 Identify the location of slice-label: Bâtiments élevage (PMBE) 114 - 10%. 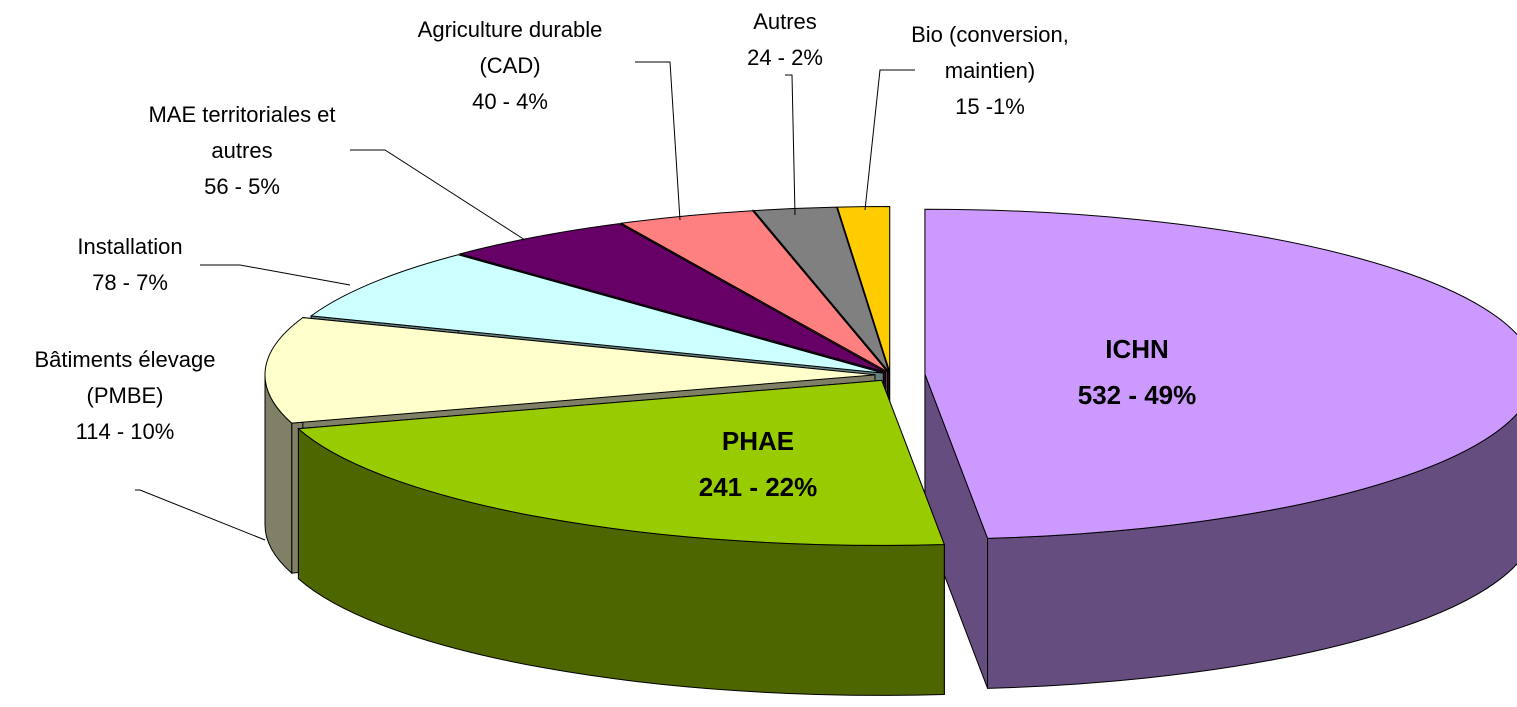
(125, 396).